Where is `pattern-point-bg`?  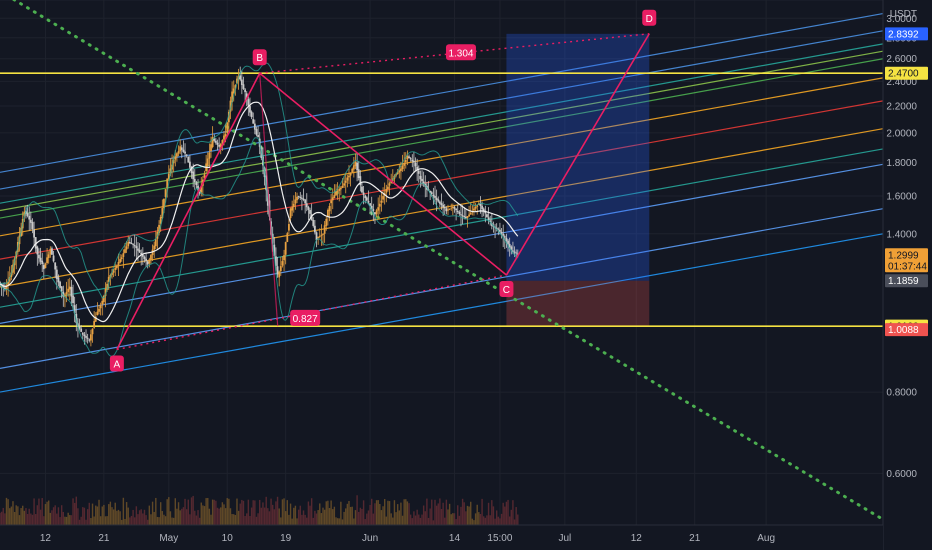
pattern-point-bg is located at coordinates (259, 57).